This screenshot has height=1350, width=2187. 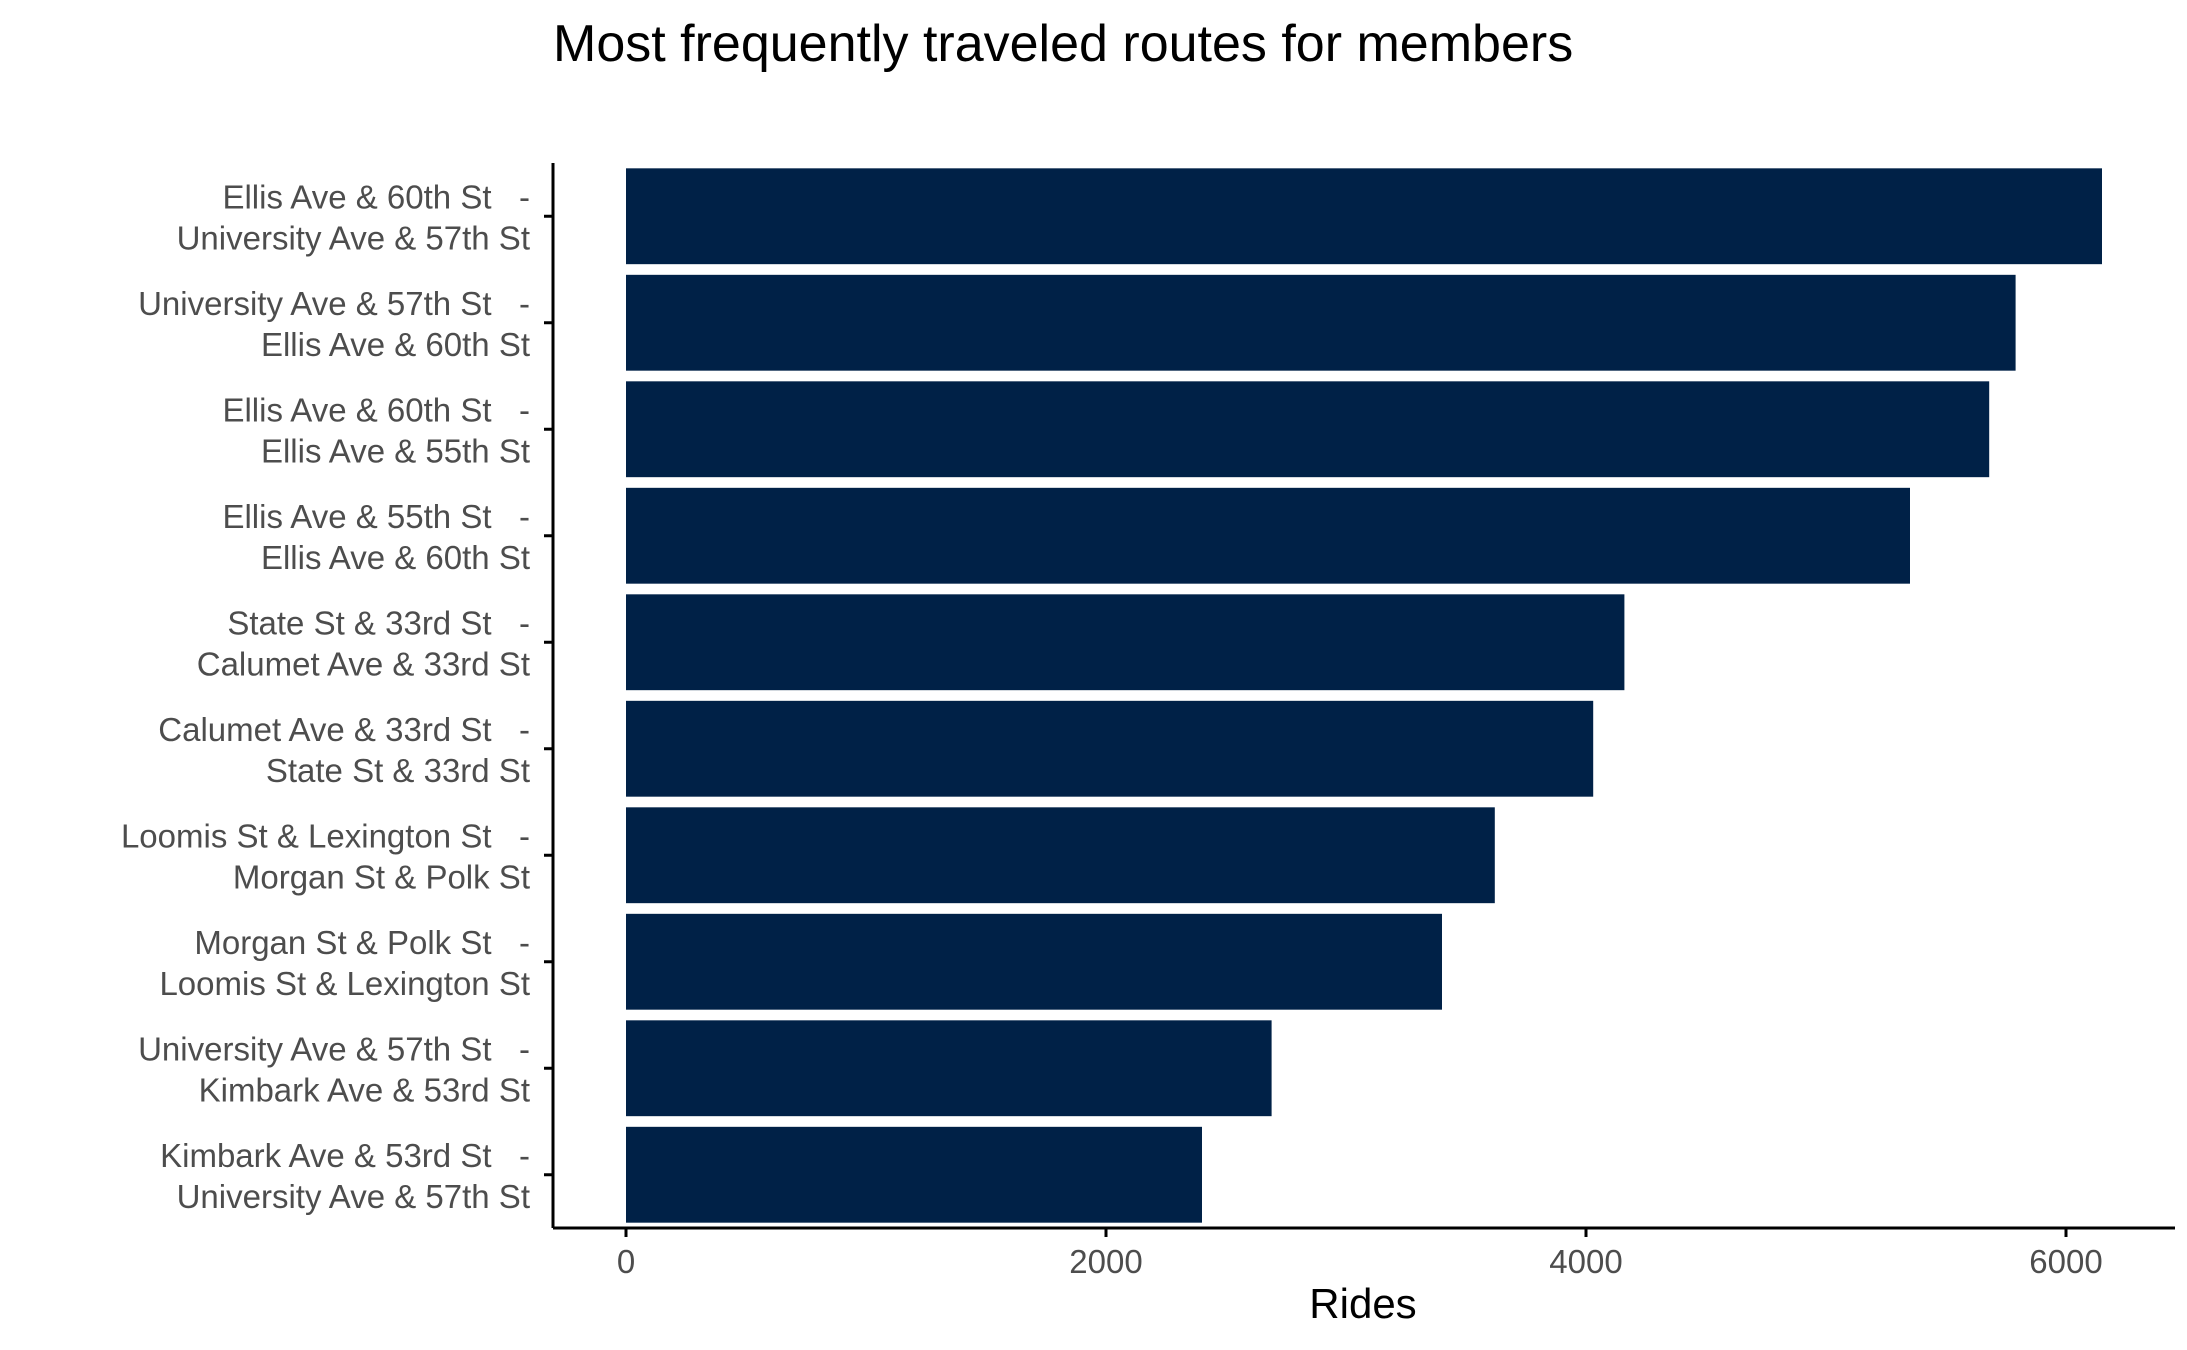 What do you see at coordinates (325, 835) in the screenshot?
I see `y-tick-label-line1-7: Loomis St & Lexington St -` at bounding box center [325, 835].